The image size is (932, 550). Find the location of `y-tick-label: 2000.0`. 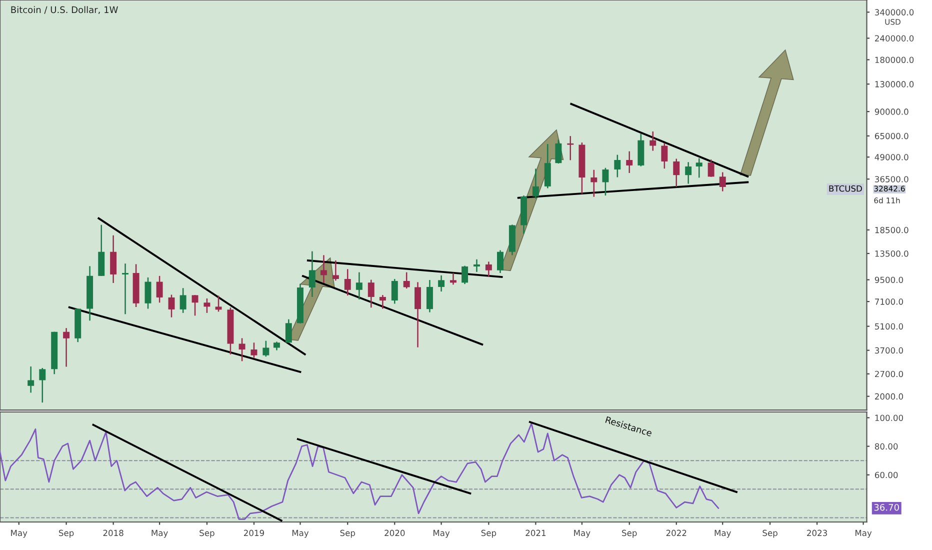

y-tick-label: 2000.0 is located at coordinates (889, 396).